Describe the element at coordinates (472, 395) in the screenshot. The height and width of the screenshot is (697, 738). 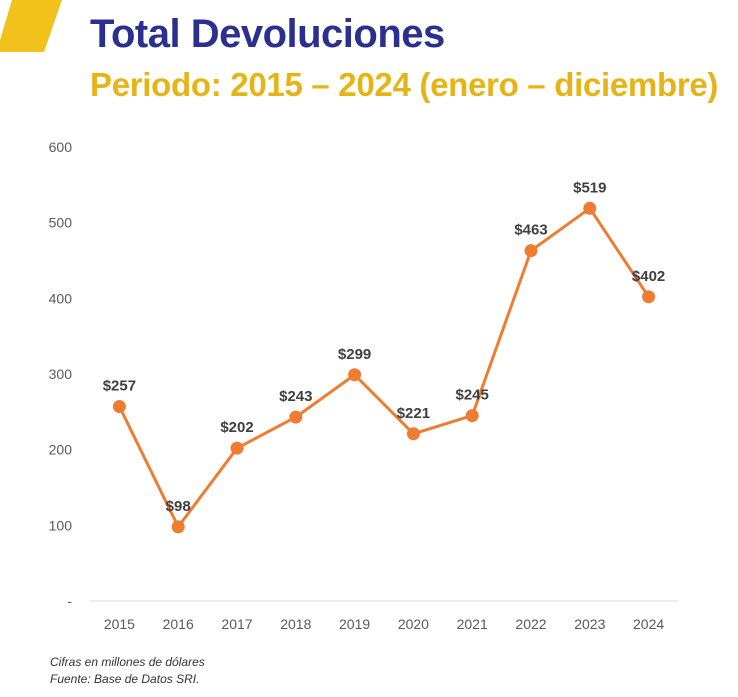
I see `data-label: $245` at that location.